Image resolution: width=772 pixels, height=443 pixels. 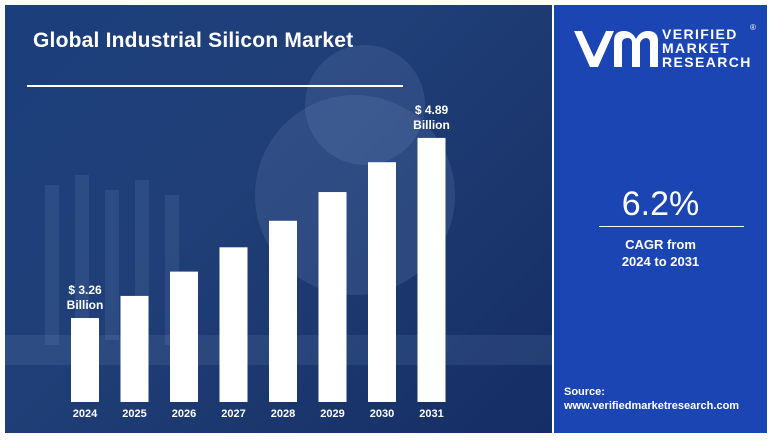 I want to click on bar-2027, so click(x=233, y=324).